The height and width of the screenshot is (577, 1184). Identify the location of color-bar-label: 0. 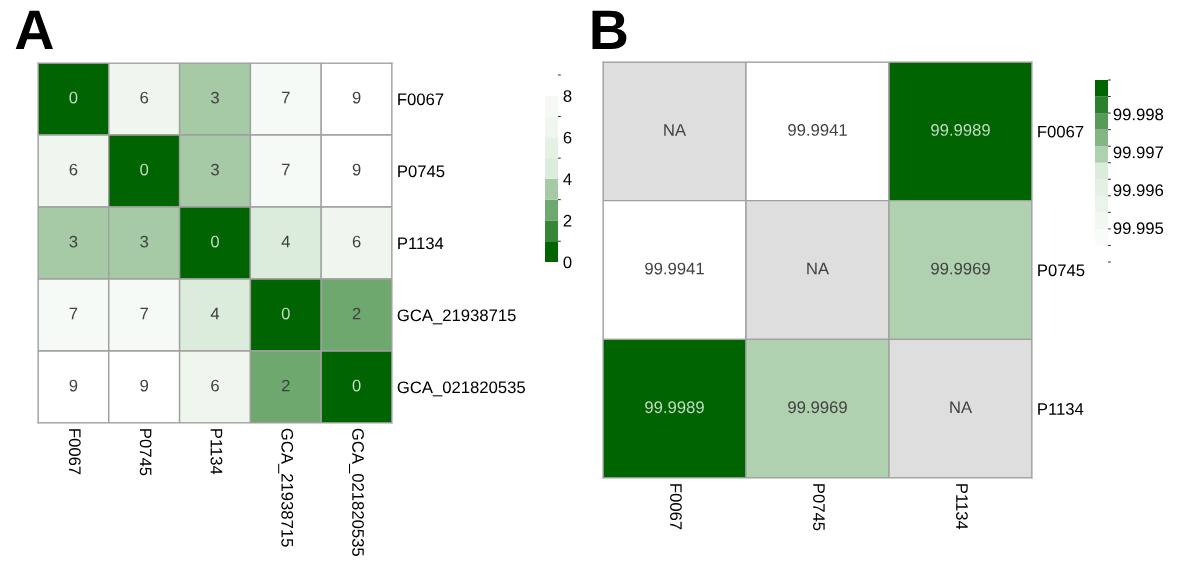
(567, 262).